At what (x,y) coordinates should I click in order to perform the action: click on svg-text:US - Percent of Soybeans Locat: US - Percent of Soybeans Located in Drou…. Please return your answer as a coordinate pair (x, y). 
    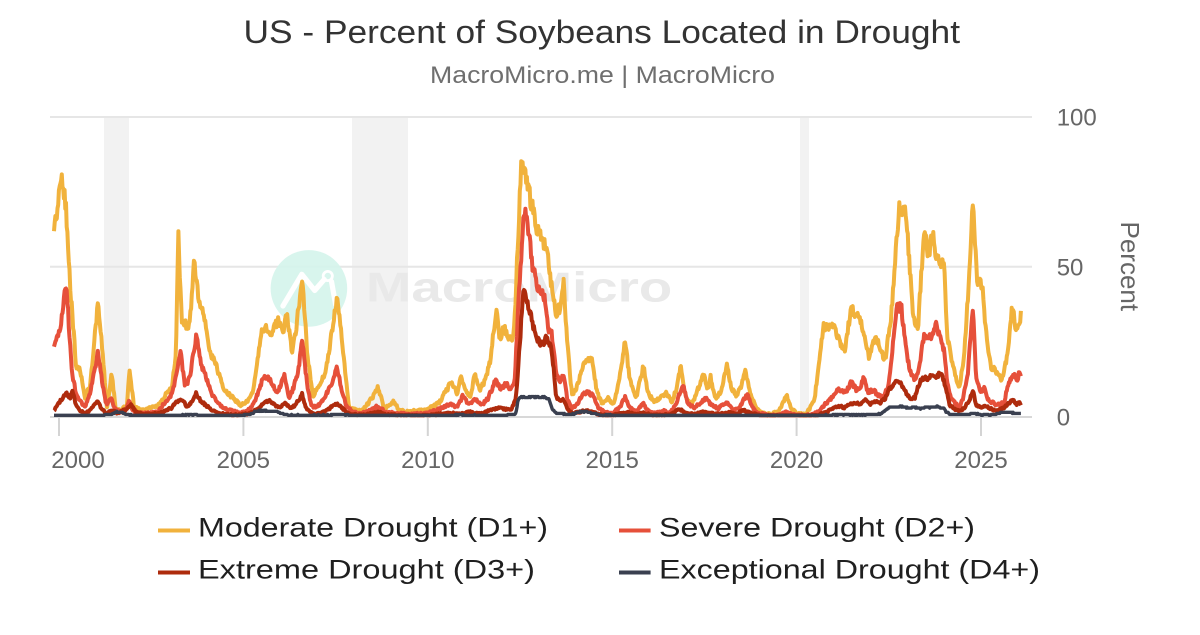
    Looking at the image, I should click on (602, 32).